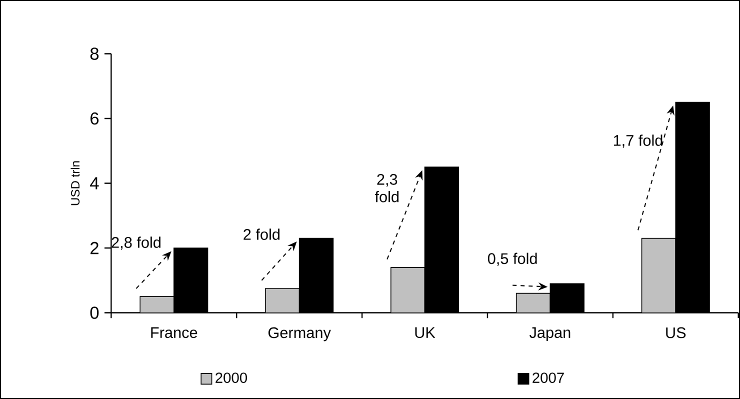  Describe the element at coordinates (231, 377) in the screenshot. I see `legend-label: 2000` at that location.